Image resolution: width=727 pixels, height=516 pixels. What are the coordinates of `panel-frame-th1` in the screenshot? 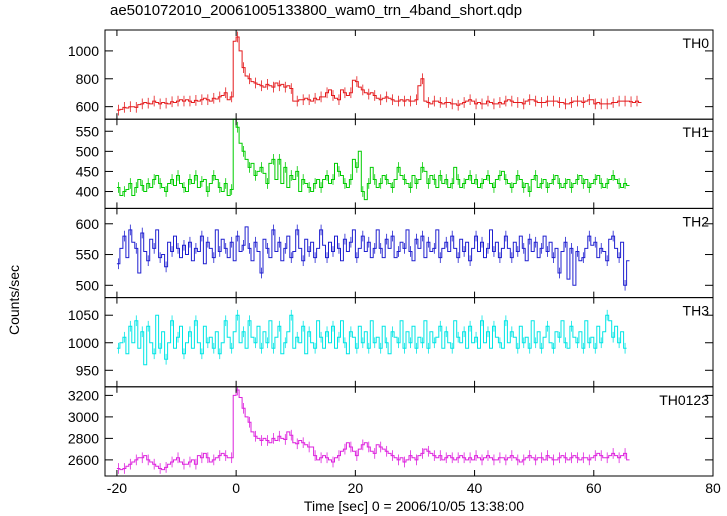 It's located at (409, 163).